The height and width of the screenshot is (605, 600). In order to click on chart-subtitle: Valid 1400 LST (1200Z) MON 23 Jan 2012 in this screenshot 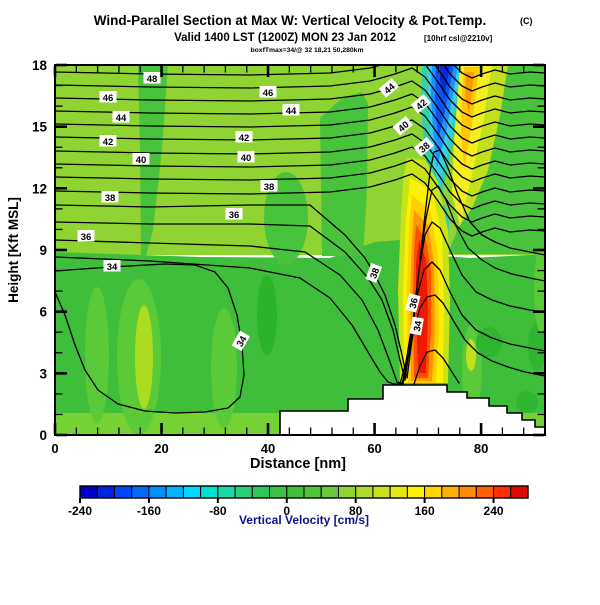, I will do `click(285, 38)`.